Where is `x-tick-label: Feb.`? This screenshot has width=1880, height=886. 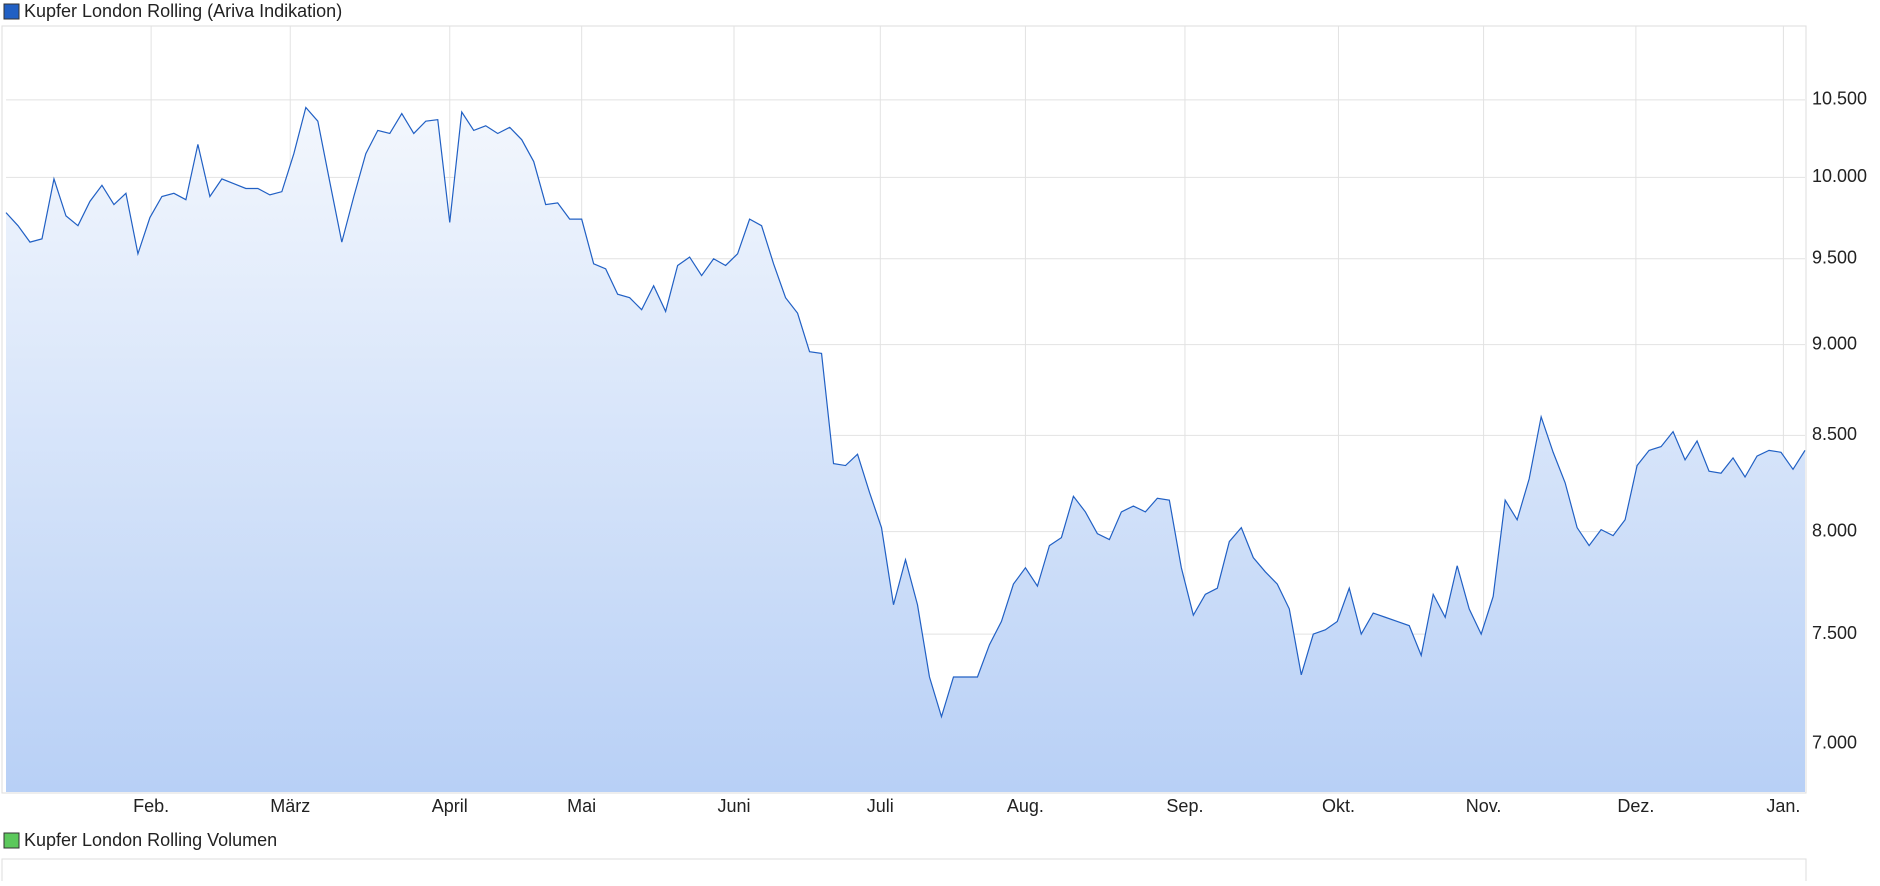 x-tick-label: Feb. is located at coordinates (151, 806).